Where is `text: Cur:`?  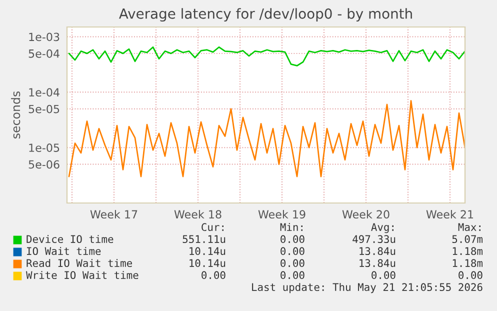
text: Cur: is located at coordinates (213, 227).